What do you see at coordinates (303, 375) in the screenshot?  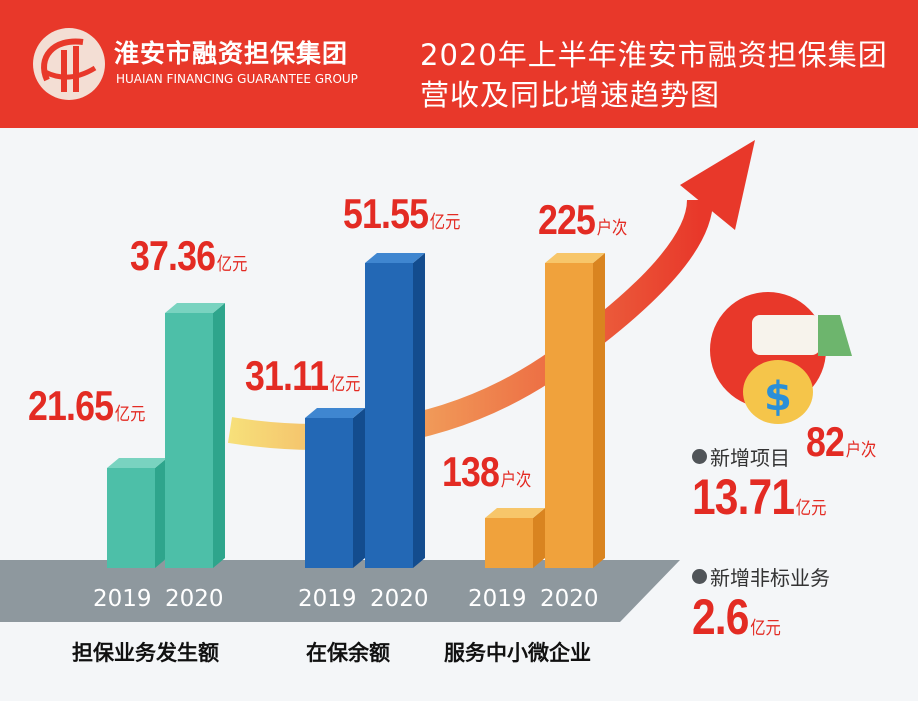 I see `data-label: 31.11亿元` at bounding box center [303, 375].